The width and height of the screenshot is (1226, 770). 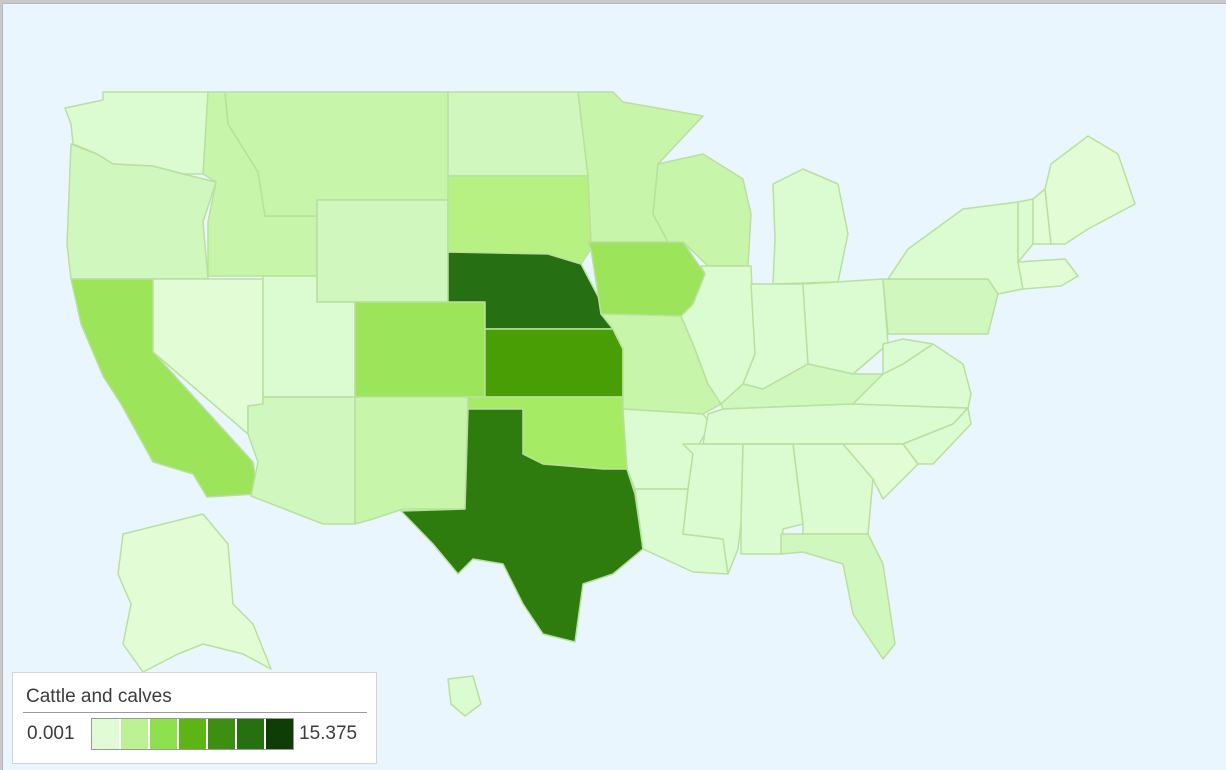 What do you see at coordinates (940, 306) in the screenshot?
I see `state-pa` at bounding box center [940, 306].